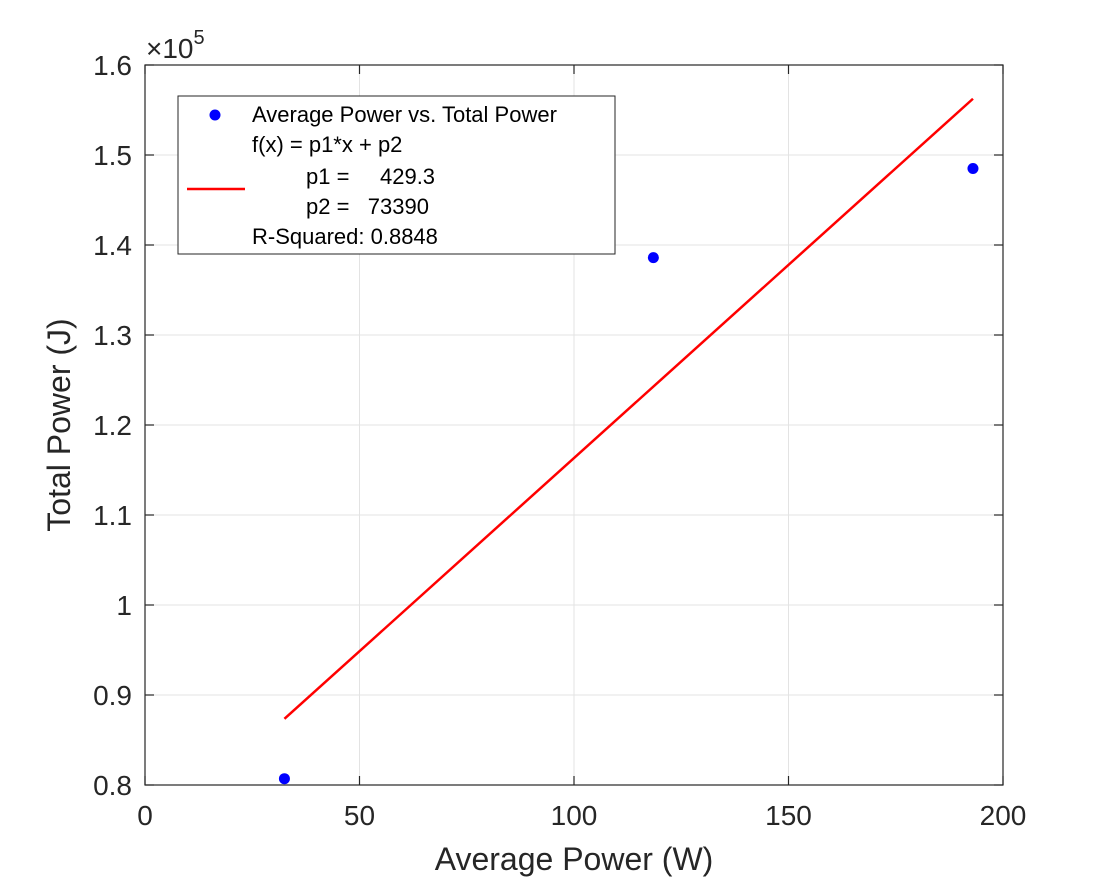 This screenshot has height=882, width=1108. I want to click on x-tick-label: 150, so click(788, 815).